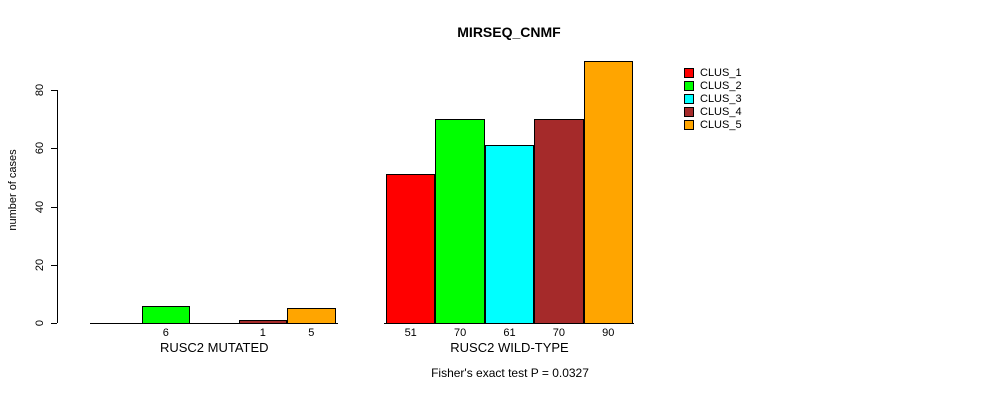  What do you see at coordinates (57, 206) in the screenshot?
I see `y-axis` at bounding box center [57, 206].